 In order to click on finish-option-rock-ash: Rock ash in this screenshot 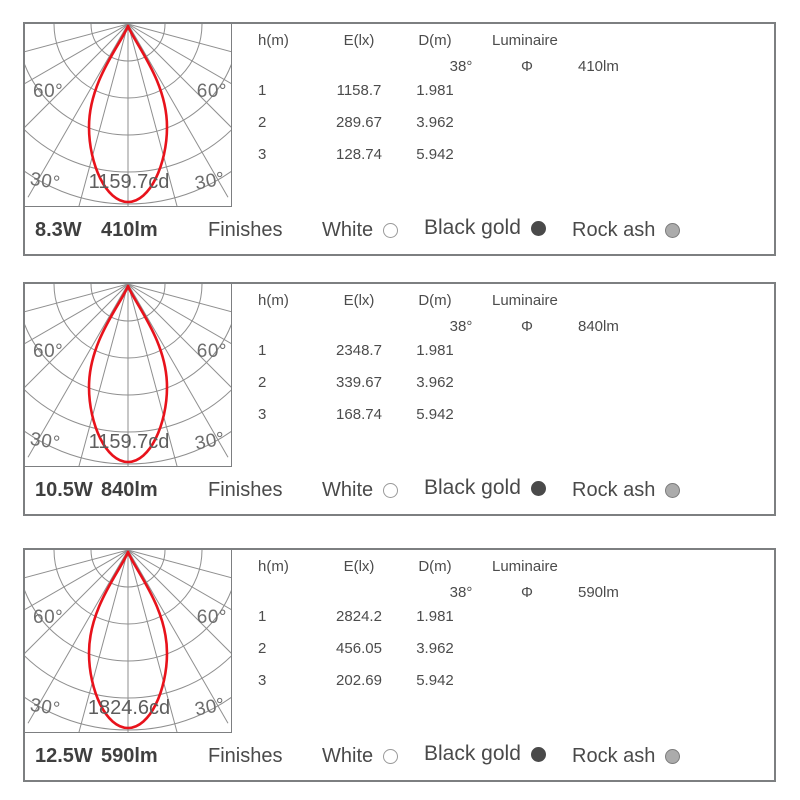, I will do `click(626, 230)`.